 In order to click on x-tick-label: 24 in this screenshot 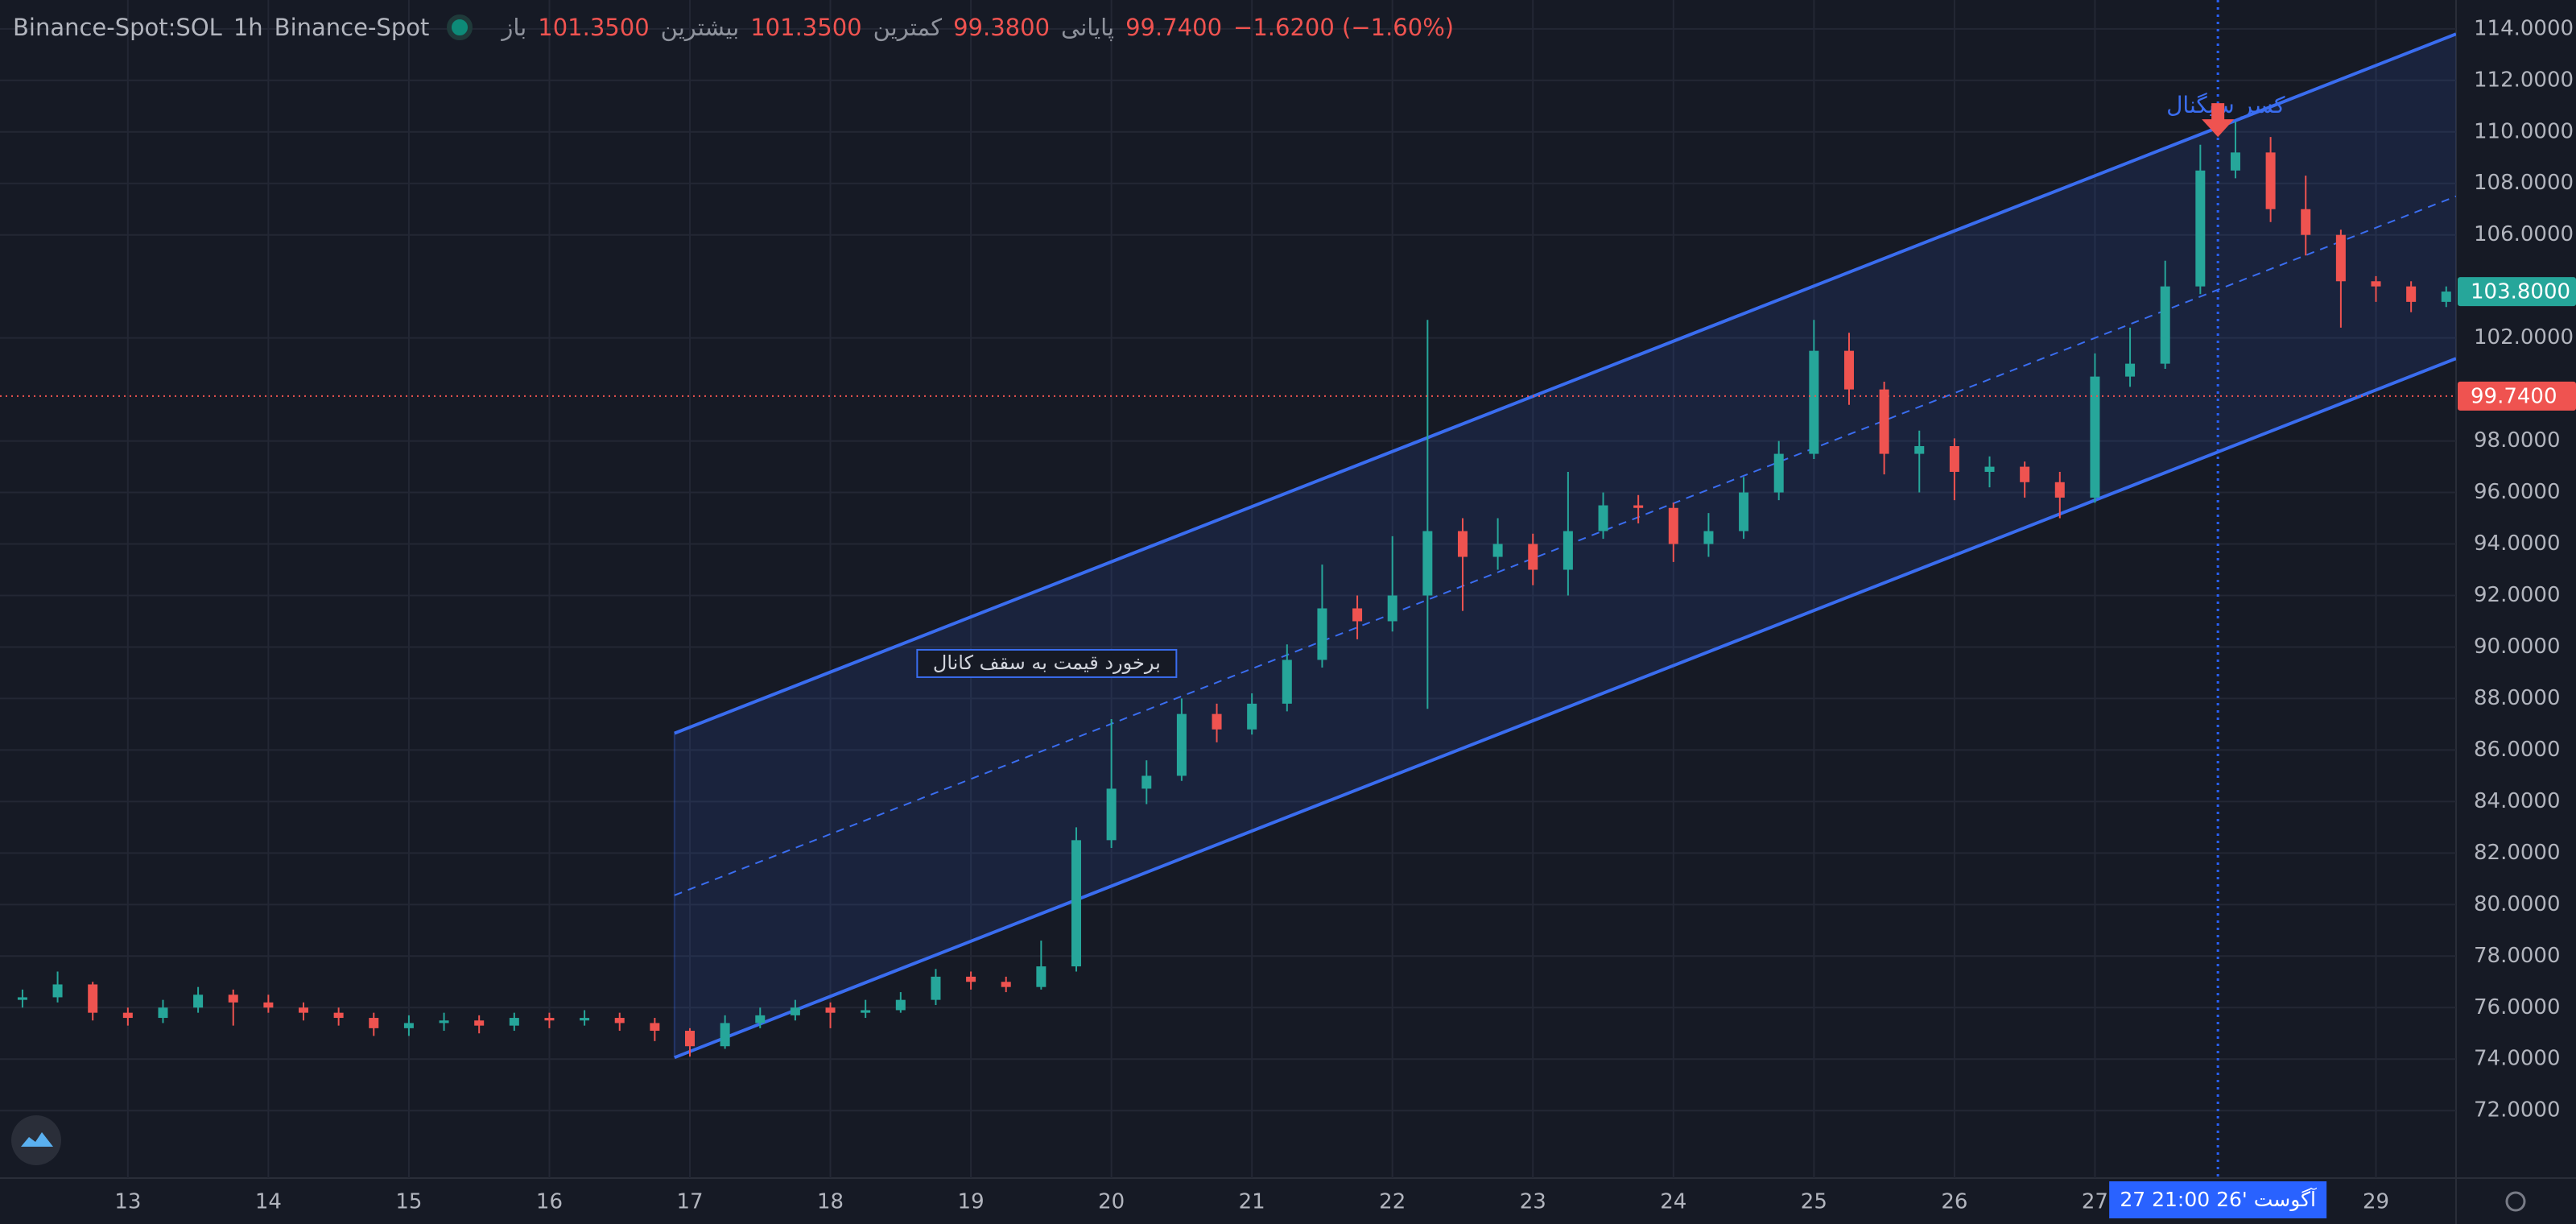, I will do `click(1673, 1202)`.